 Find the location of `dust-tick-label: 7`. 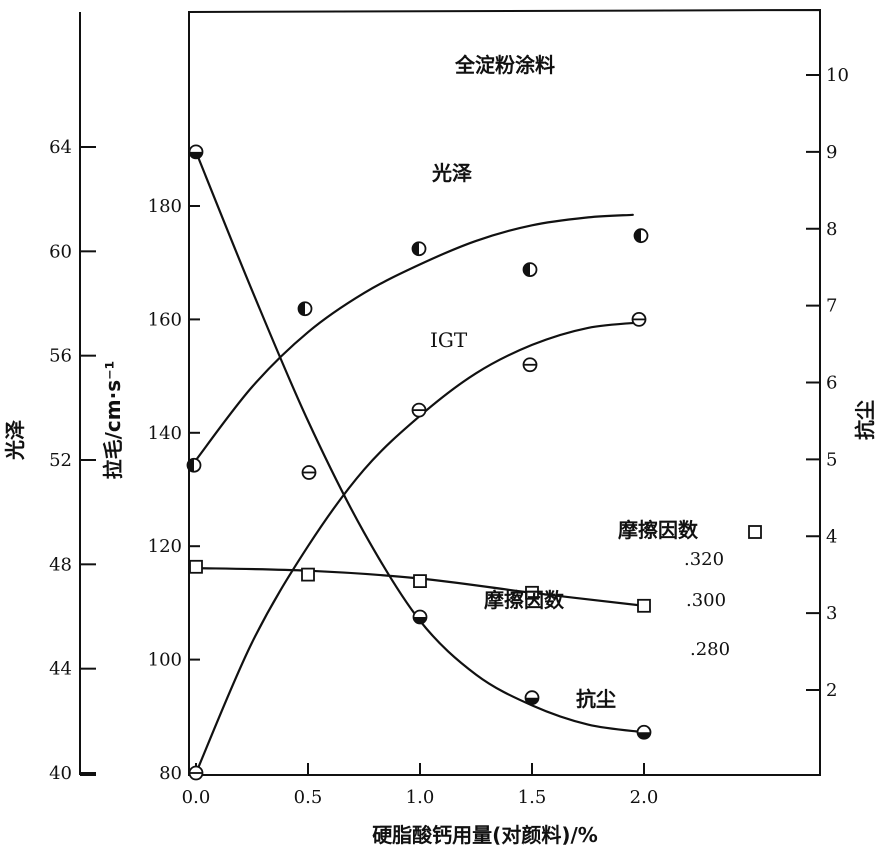

dust-tick-label: 7 is located at coordinates (831, 306).